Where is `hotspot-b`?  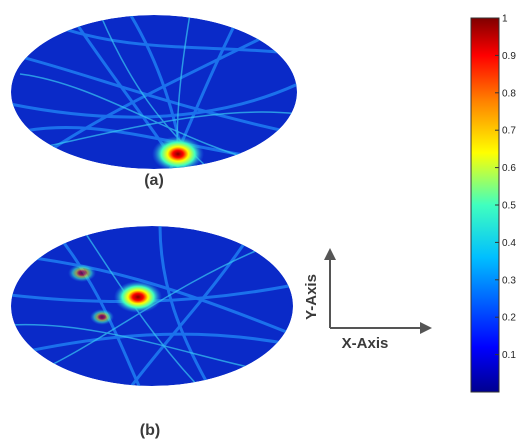 hotspot-b is located at coordinates (138, 297).